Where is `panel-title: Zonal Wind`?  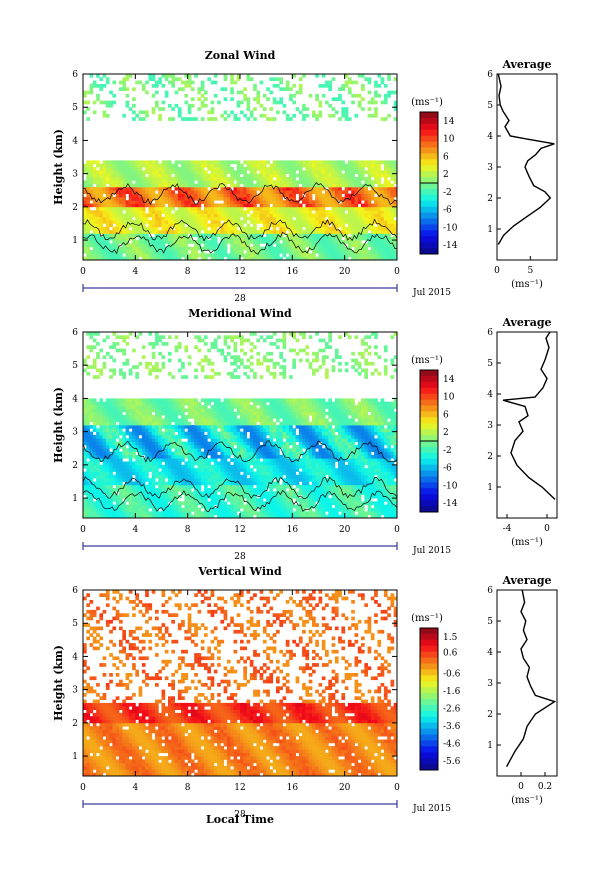
panel-title: Zonal Wind is located at coordinates (240, 55).